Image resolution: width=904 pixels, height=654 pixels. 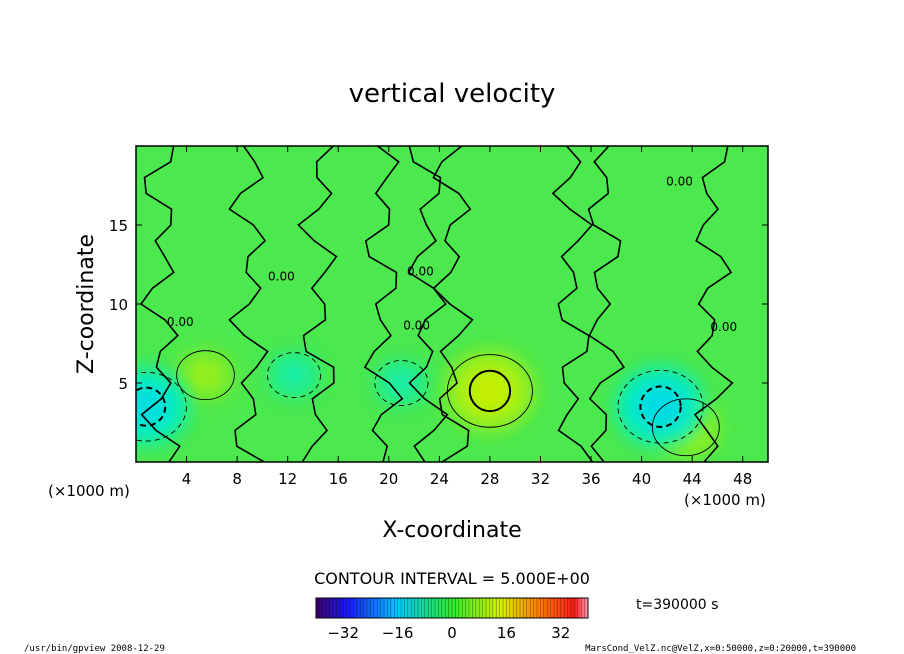 I want to click on x-tick-label: 12, so click(x=287, y=479).